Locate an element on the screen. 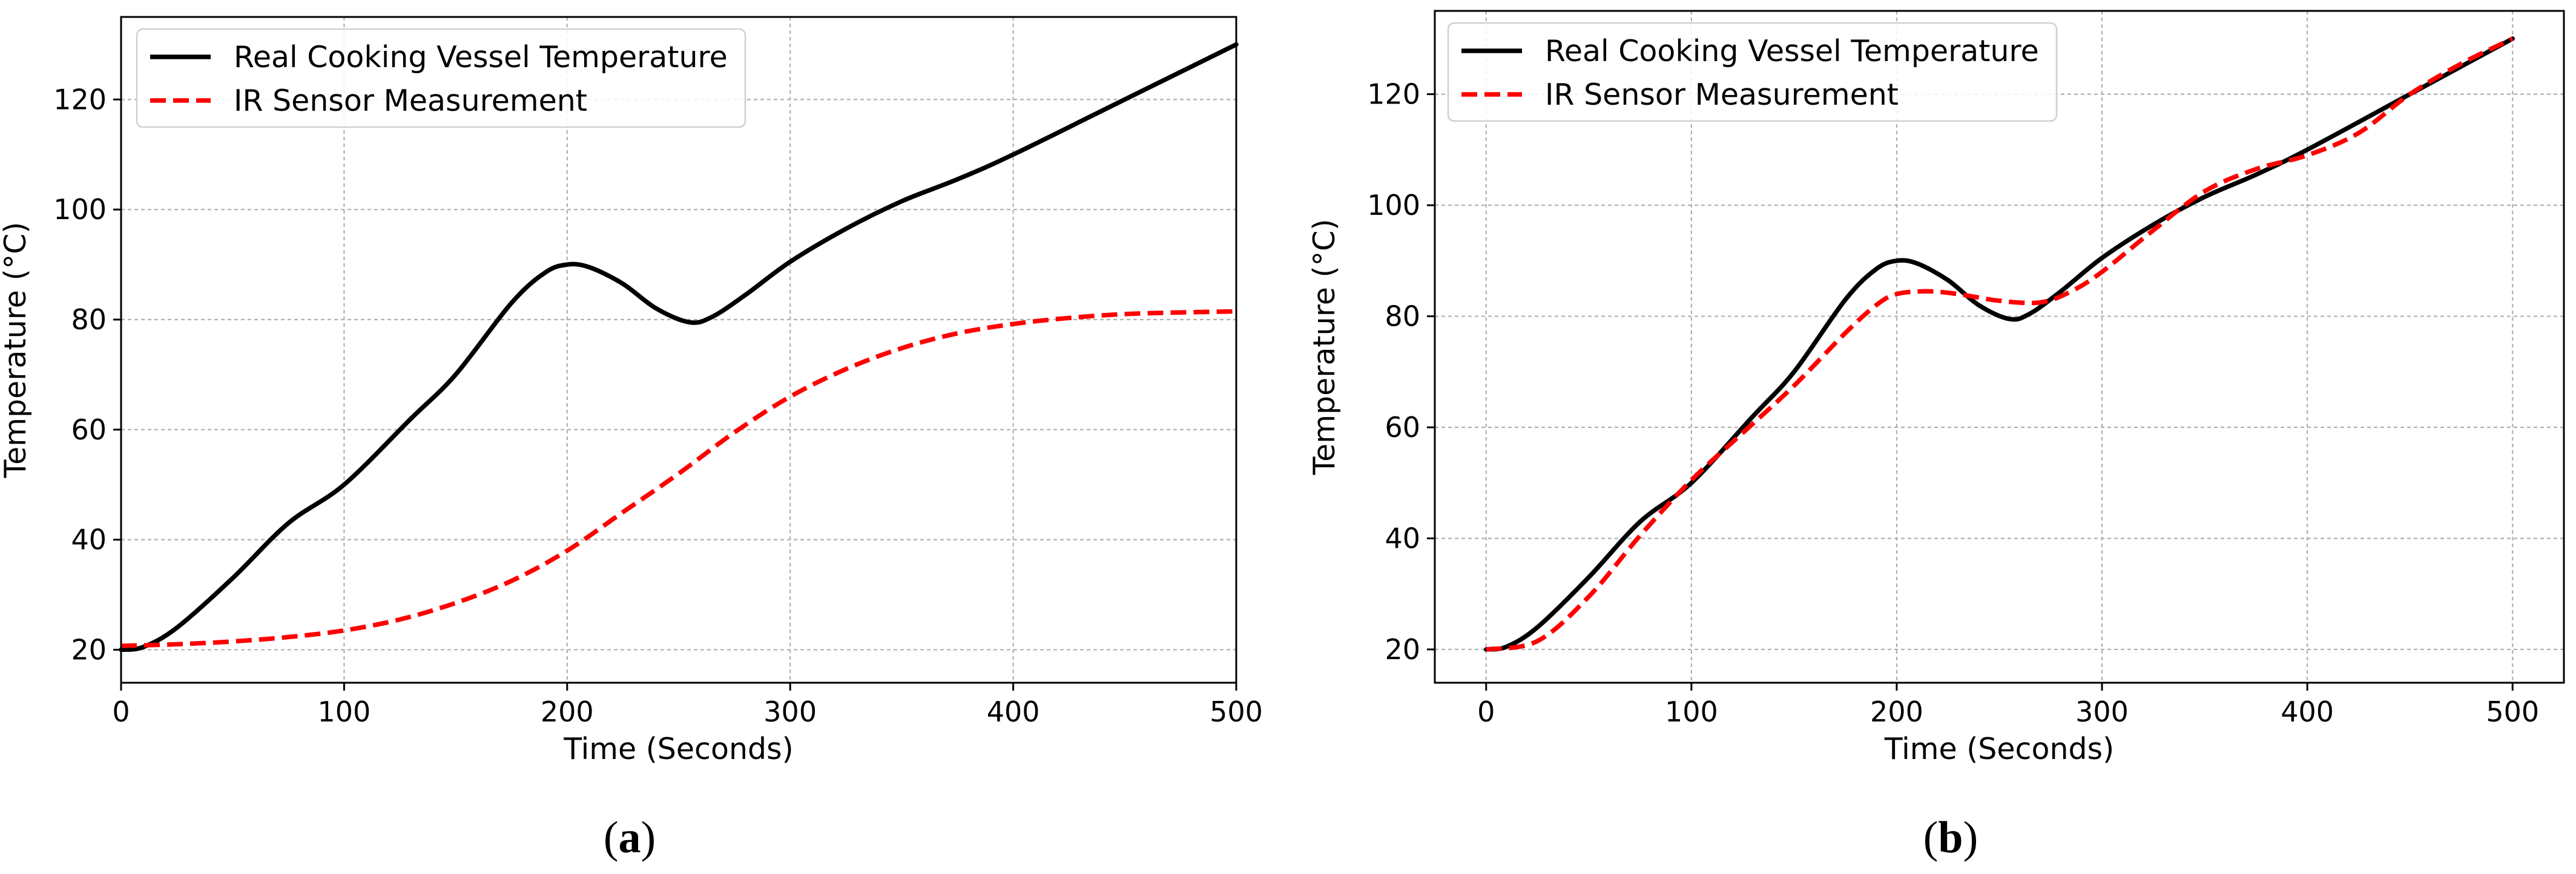  caption-a-letter: a is located at coordinates (630, 837).